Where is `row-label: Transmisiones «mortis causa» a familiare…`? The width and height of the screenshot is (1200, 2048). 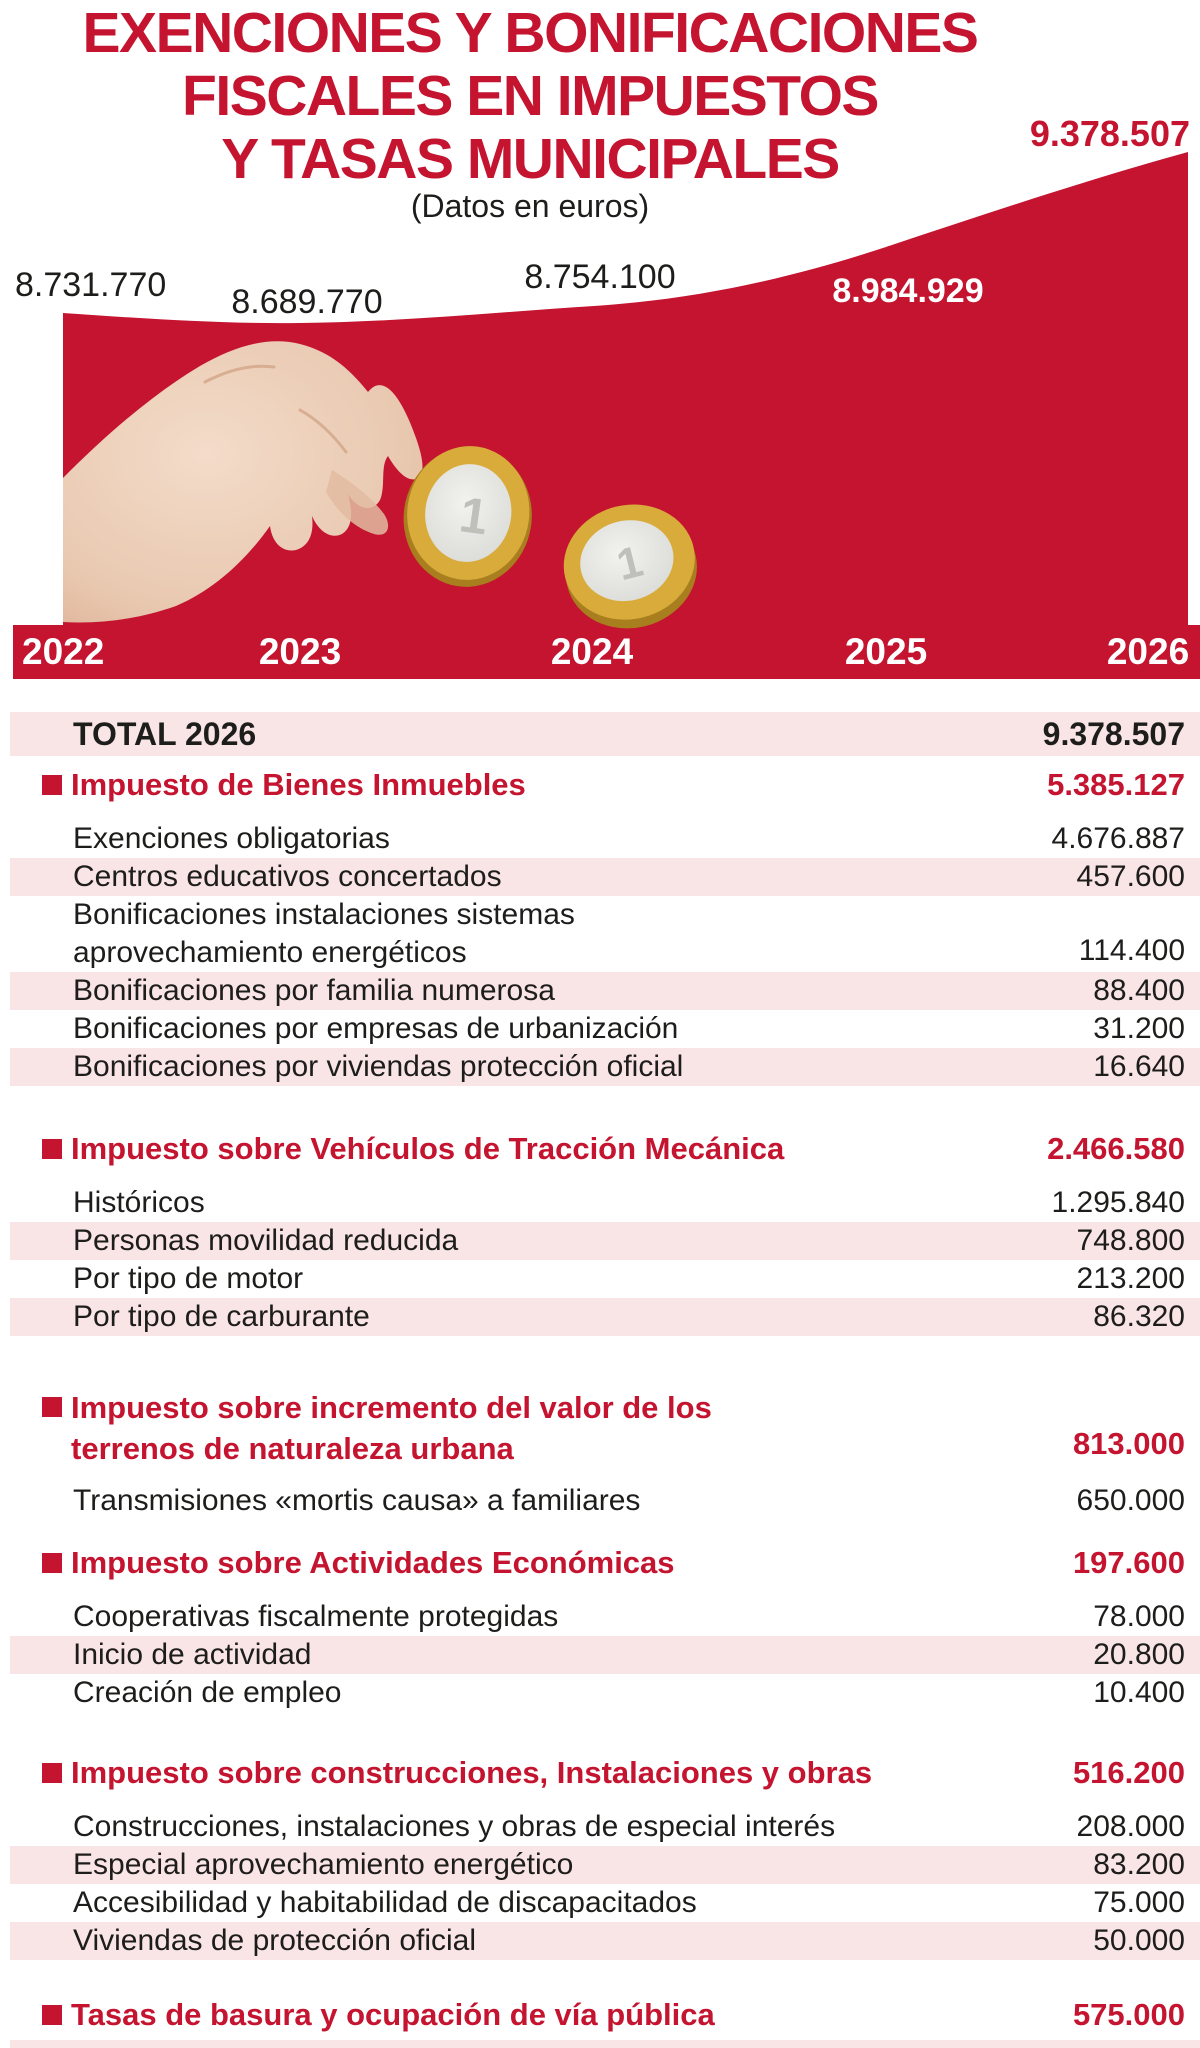 row-label: Transmisiones «mortis causa» a familiare… is located at coordinates (357, 1500).